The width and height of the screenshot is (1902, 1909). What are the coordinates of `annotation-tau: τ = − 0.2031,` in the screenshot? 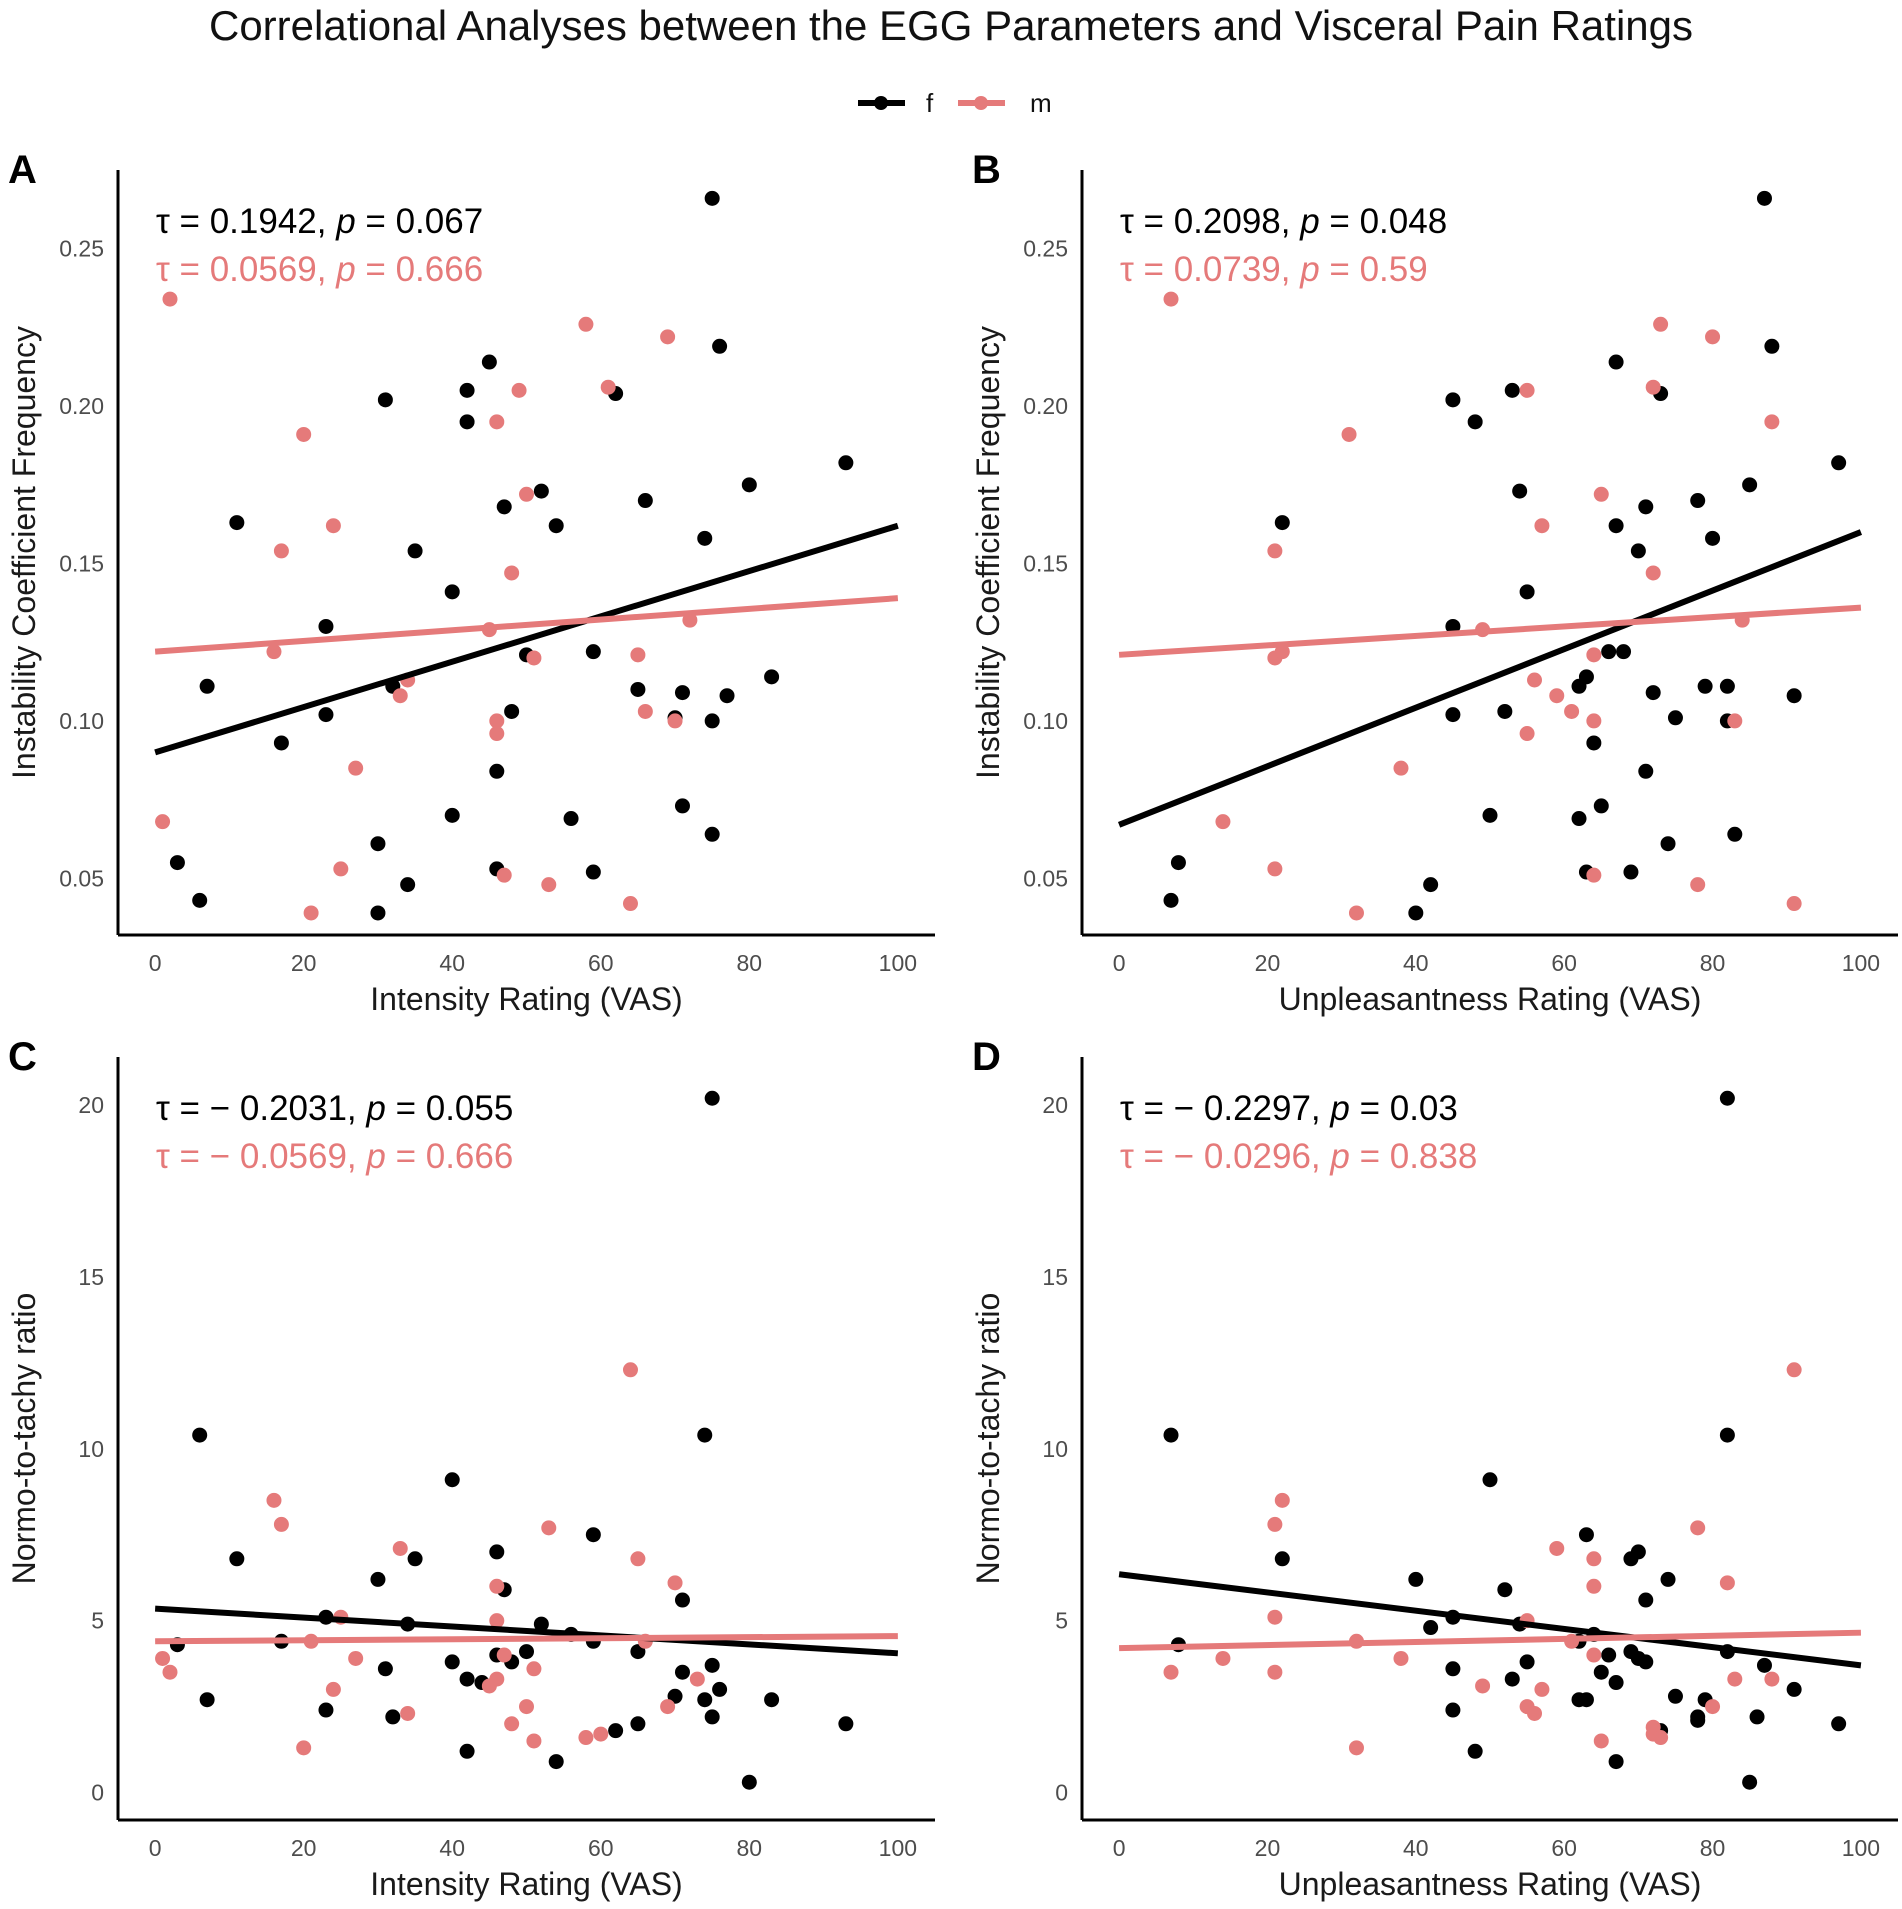 It's located at (261, 1108).